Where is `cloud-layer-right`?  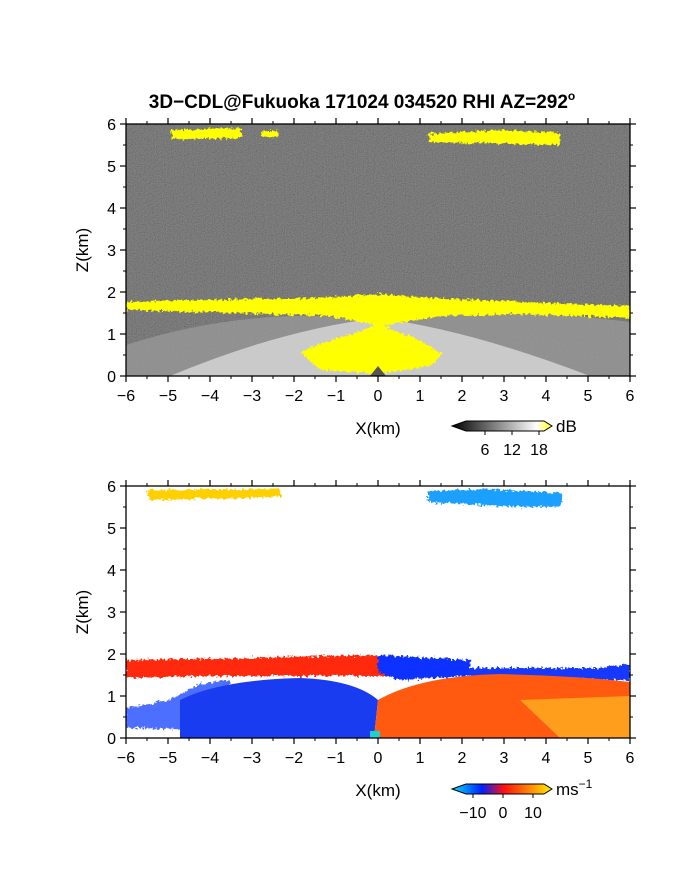
cloud-layer-right is located at coordinates (494, 137).